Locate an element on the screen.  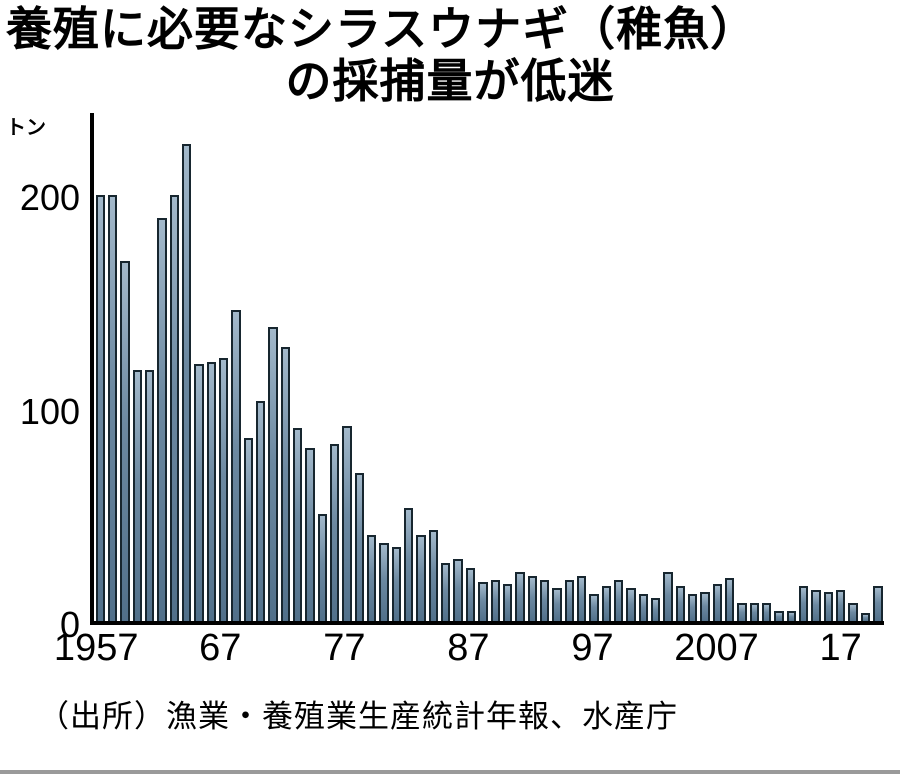
chart-title: 養殖に必要なシラスウナギ（稚魚） の採捕量が低迷 is located at coordinates (450, 53).